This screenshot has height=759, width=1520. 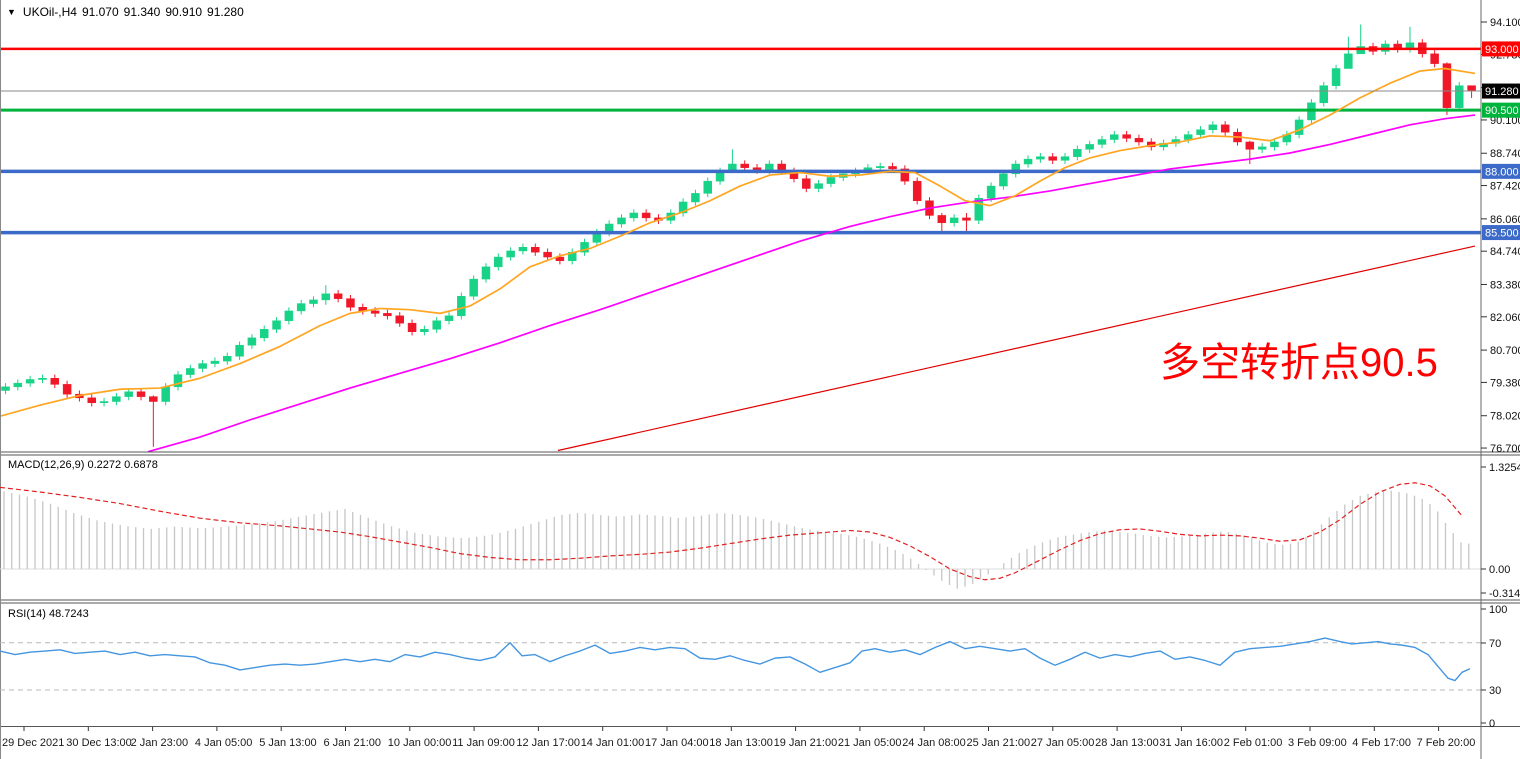 What do you see at coordinates (483, 743) in the screenshot?
I see `axis-label: 11 Jan 09:00` at bounding box center [483, 743].